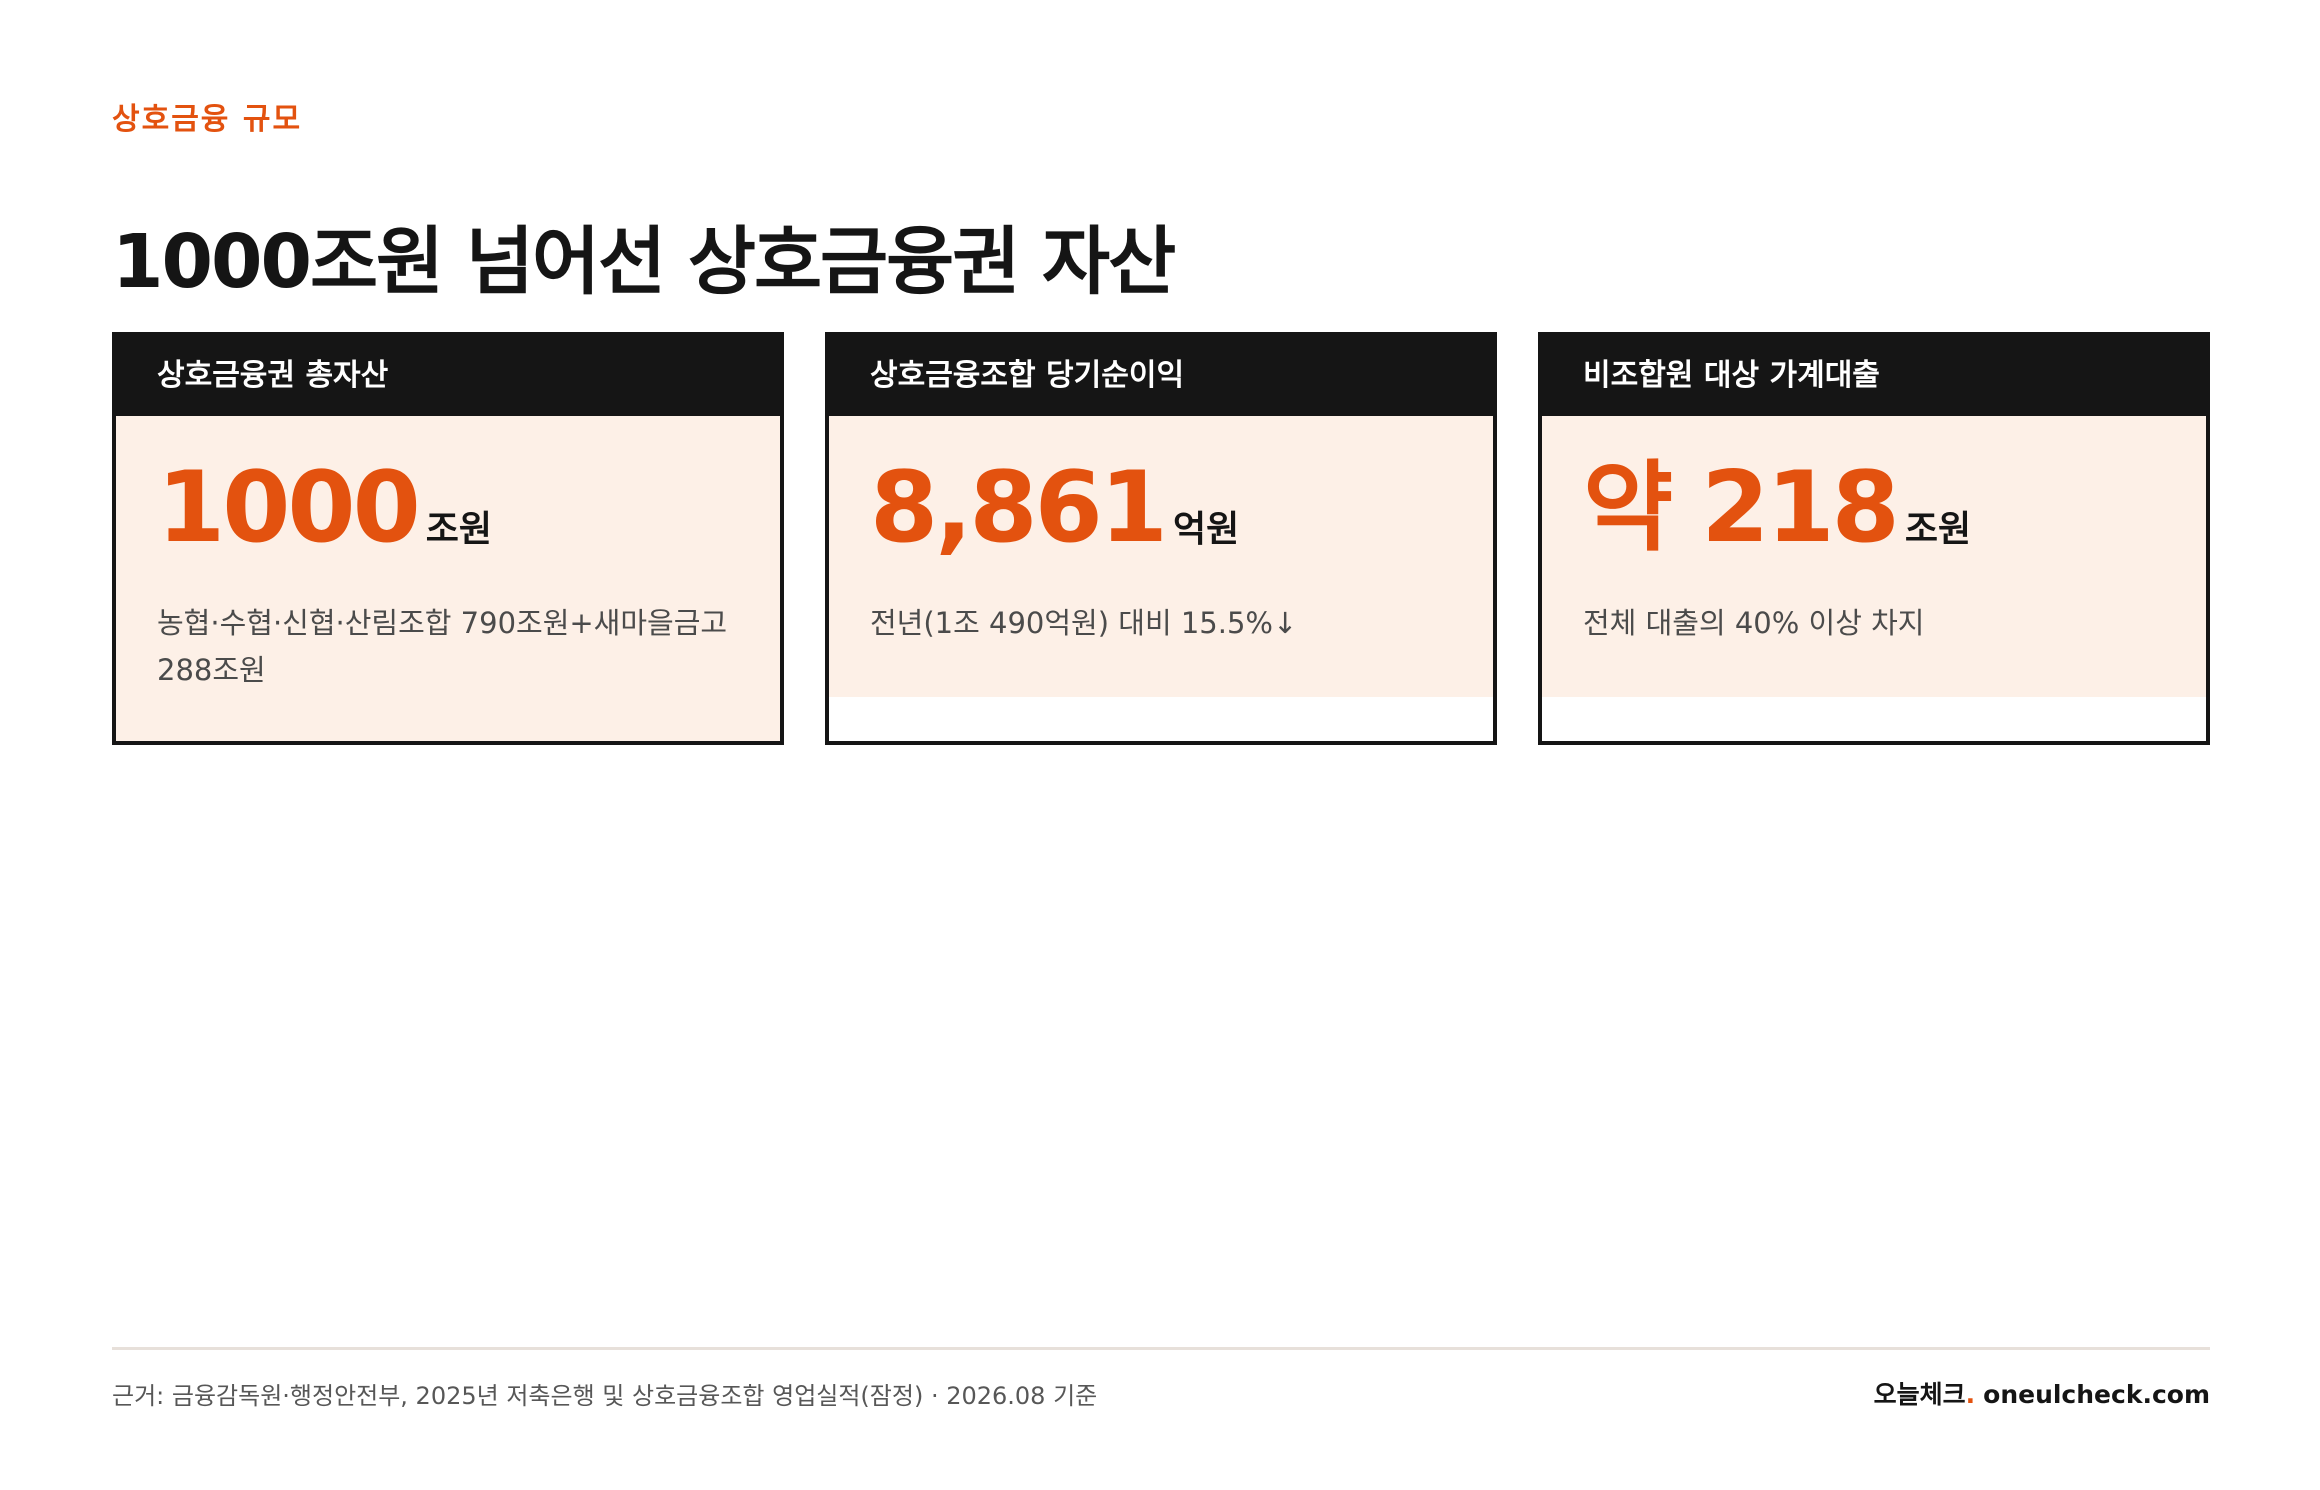 The height and width of the screenshot is (1490, 2320). I want to click on total-assets-card-header: 상호금융권 총자산, so click(448, 376).